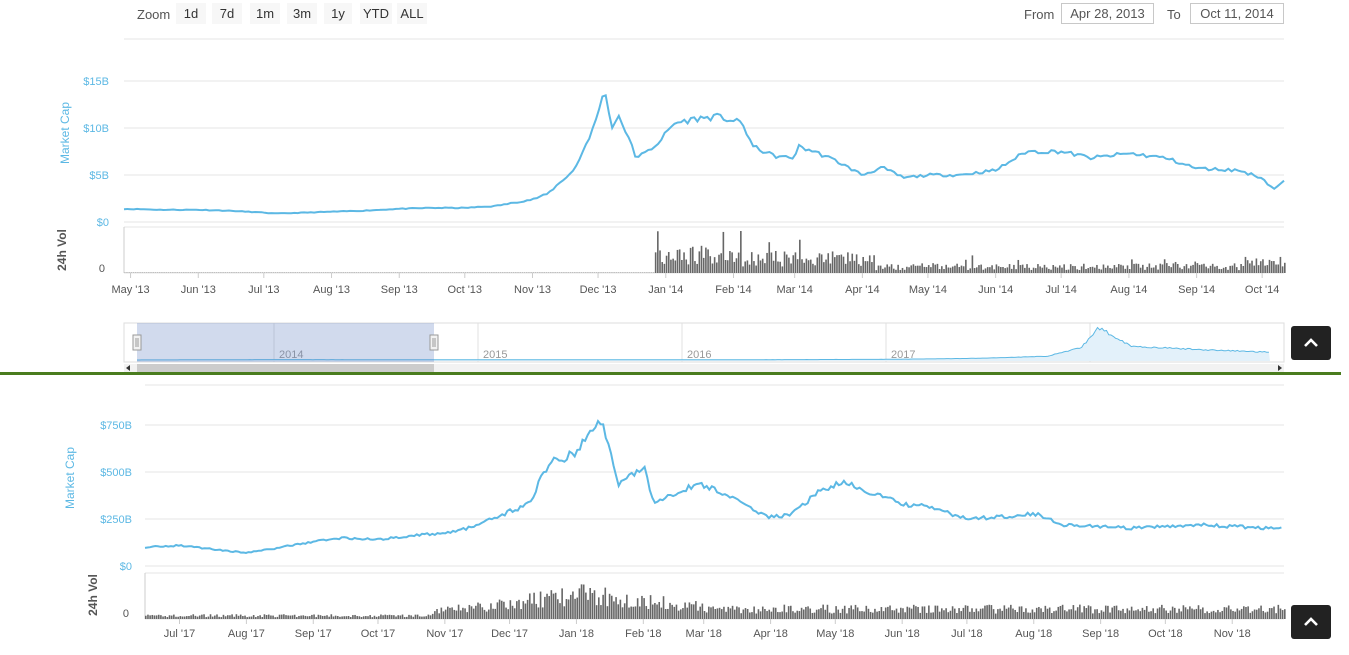 The height and width of the screenshot is (655, 1349). What do you see at coordinates (126, 614) in the screenshot?
I see `volume-y-tick: 0` at bounding box center [126, 614].